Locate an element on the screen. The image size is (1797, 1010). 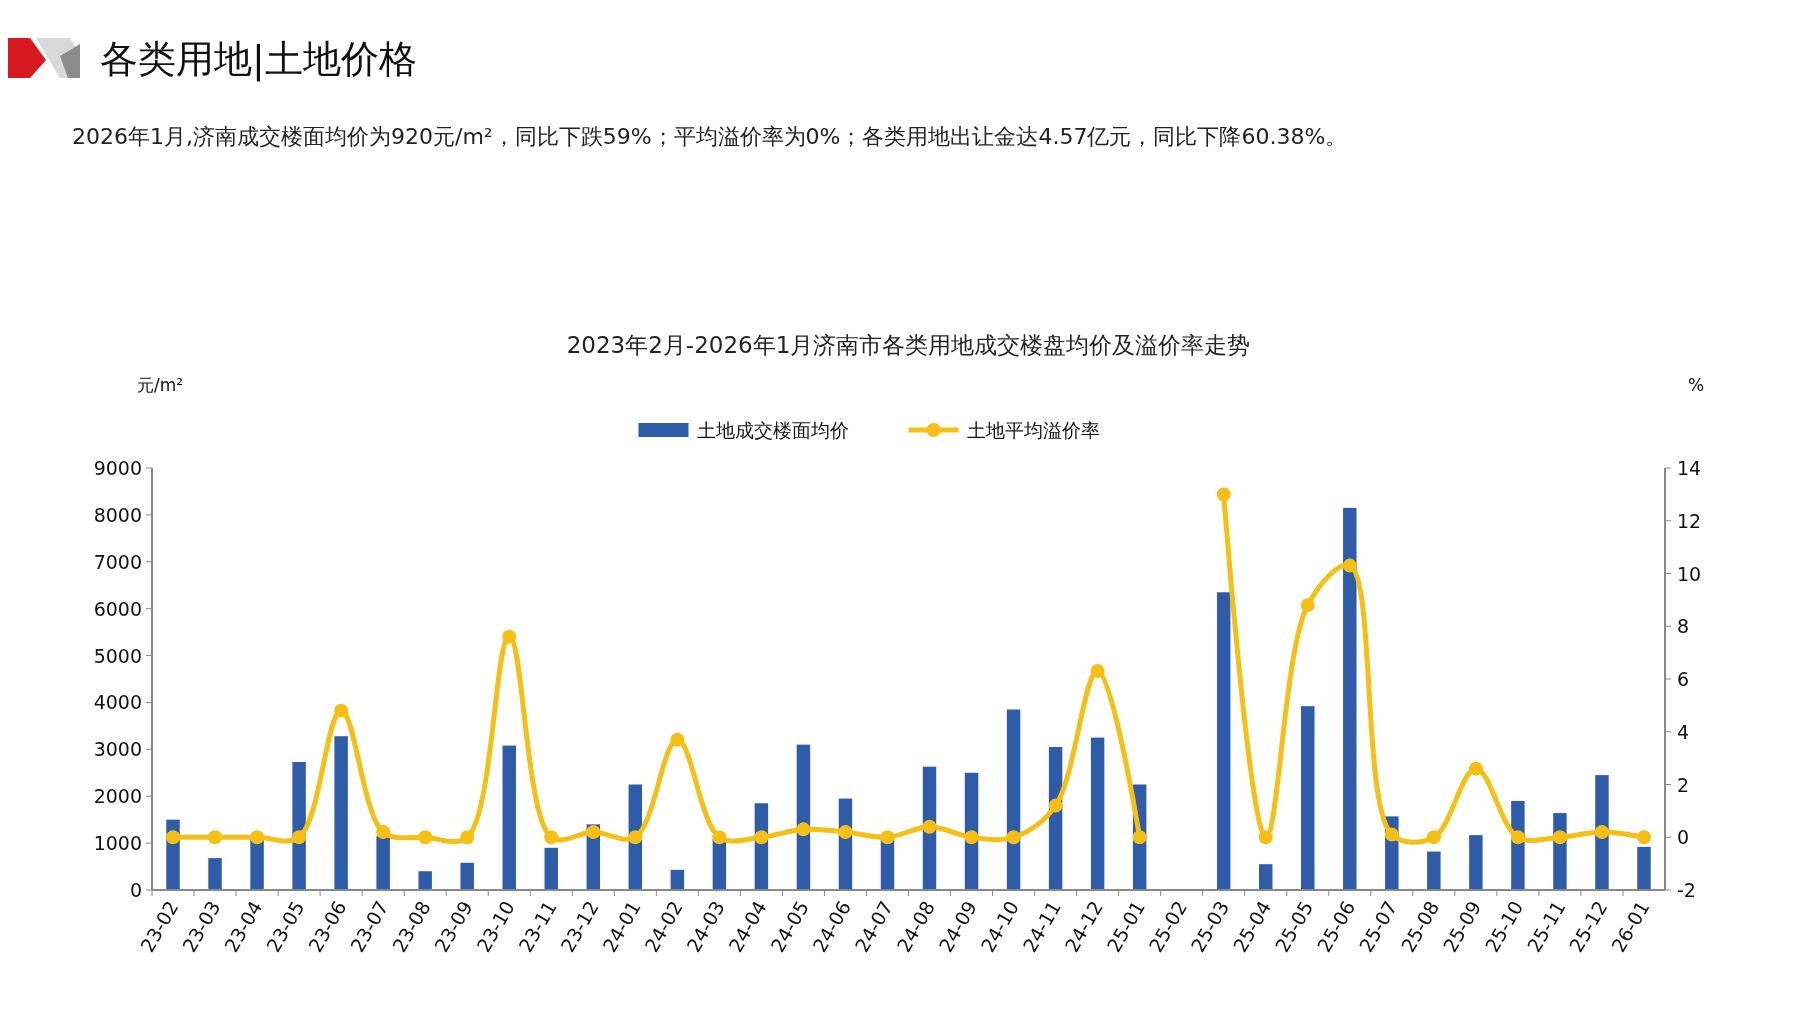
legend-label: 土地平均溢价率 is located at coordinates (1033, 430).